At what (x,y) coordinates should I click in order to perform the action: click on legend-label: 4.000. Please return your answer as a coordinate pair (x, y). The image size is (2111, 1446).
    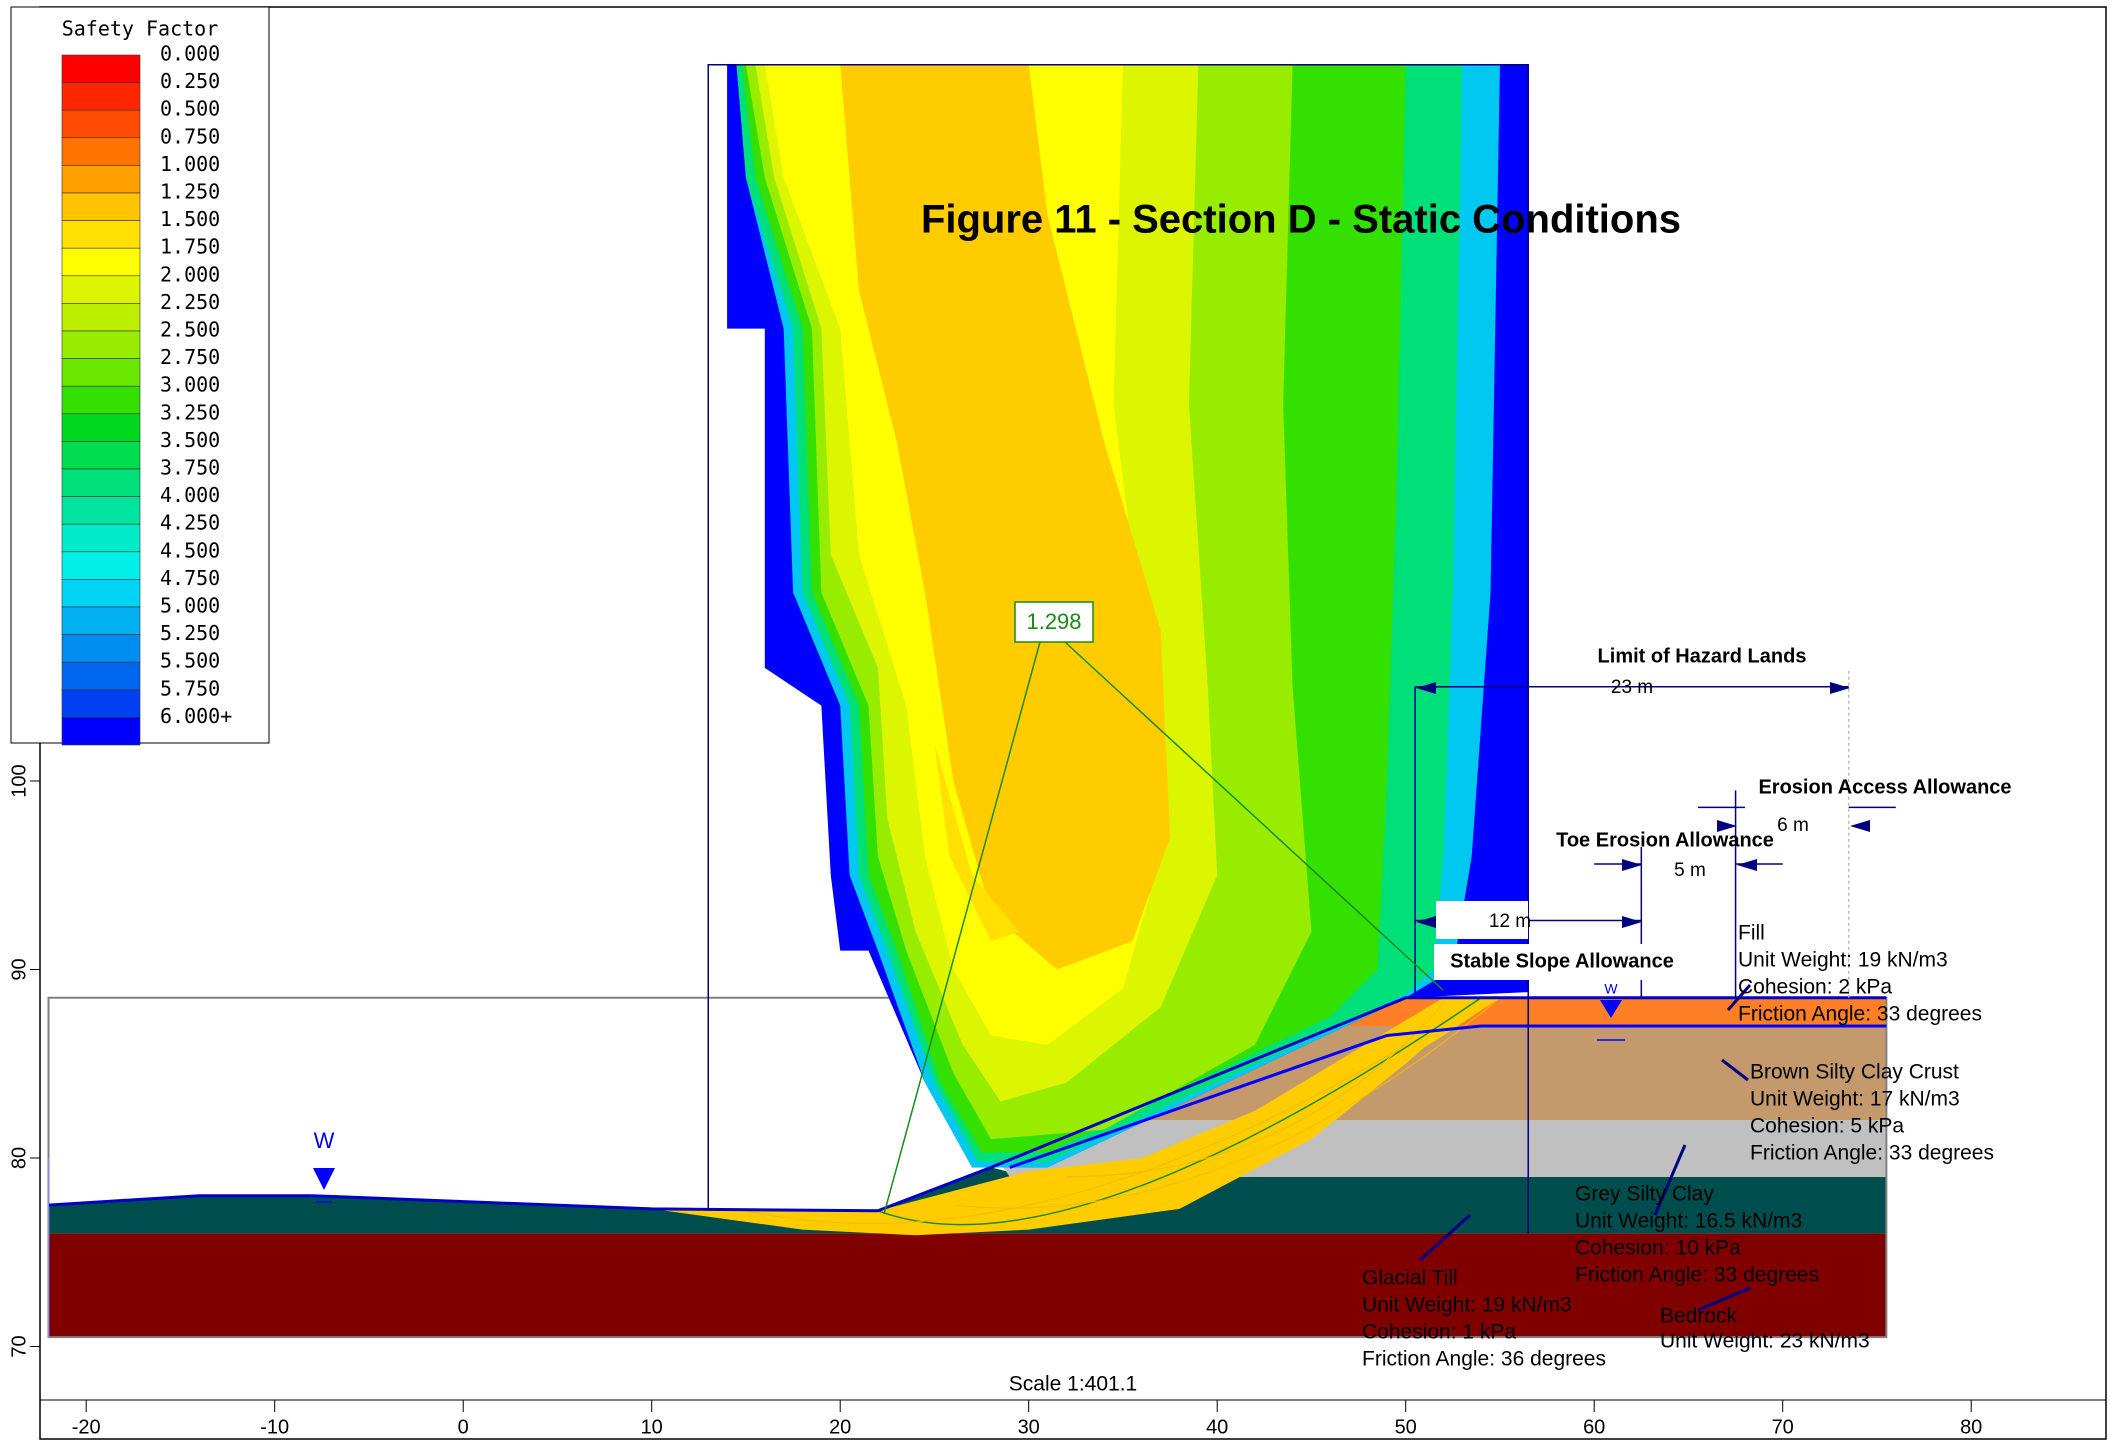
    Looking at the image, I should click on (190, 495).